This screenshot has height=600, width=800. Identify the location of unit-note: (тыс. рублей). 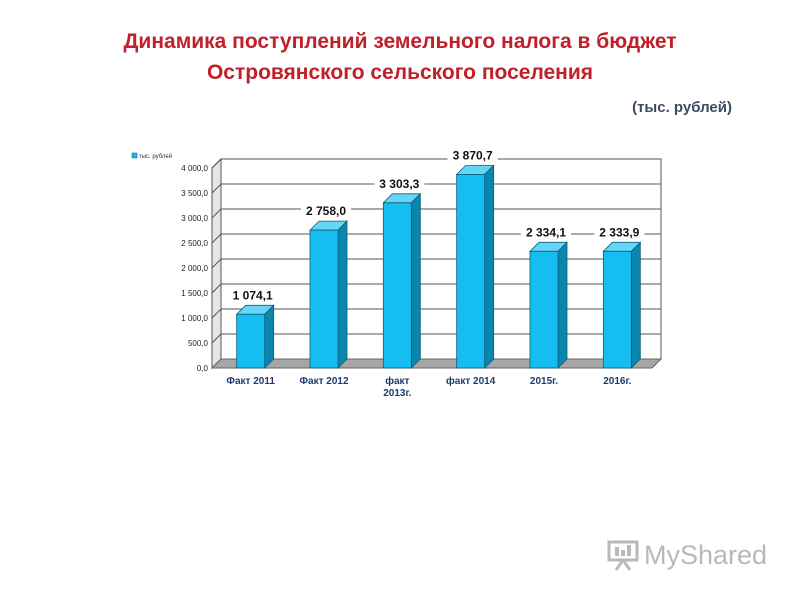
(682, 107).